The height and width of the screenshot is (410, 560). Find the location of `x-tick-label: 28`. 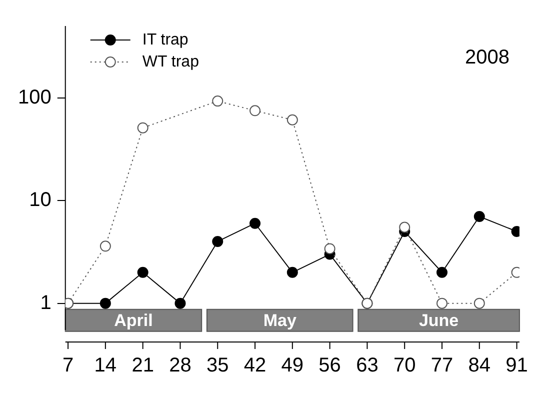

x-tick-label: 28 is located at coordinates (180, 365).